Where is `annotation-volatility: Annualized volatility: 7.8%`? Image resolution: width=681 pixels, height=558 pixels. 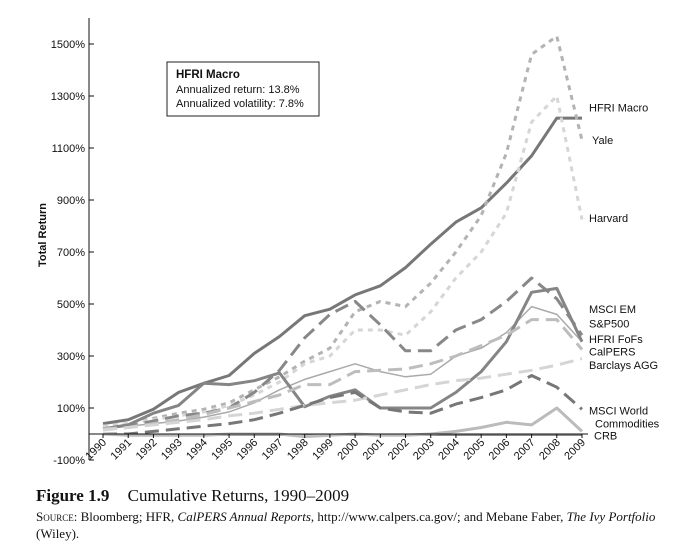 annotation-volatility: Annualized volatility: 7.8% is located at coordinates (240, 104).